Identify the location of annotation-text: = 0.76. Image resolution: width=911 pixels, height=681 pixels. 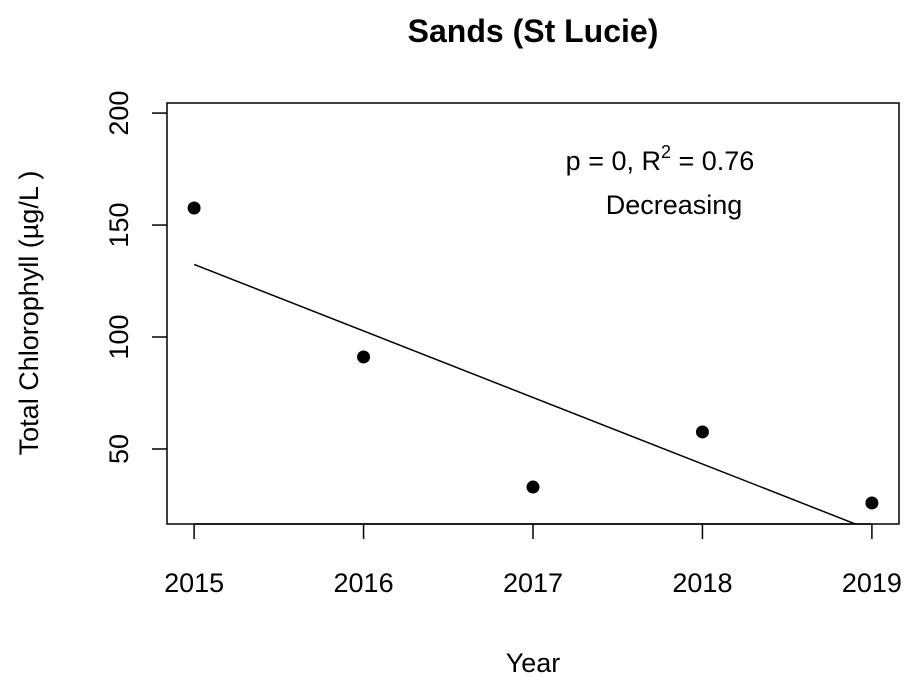
(712, 161).